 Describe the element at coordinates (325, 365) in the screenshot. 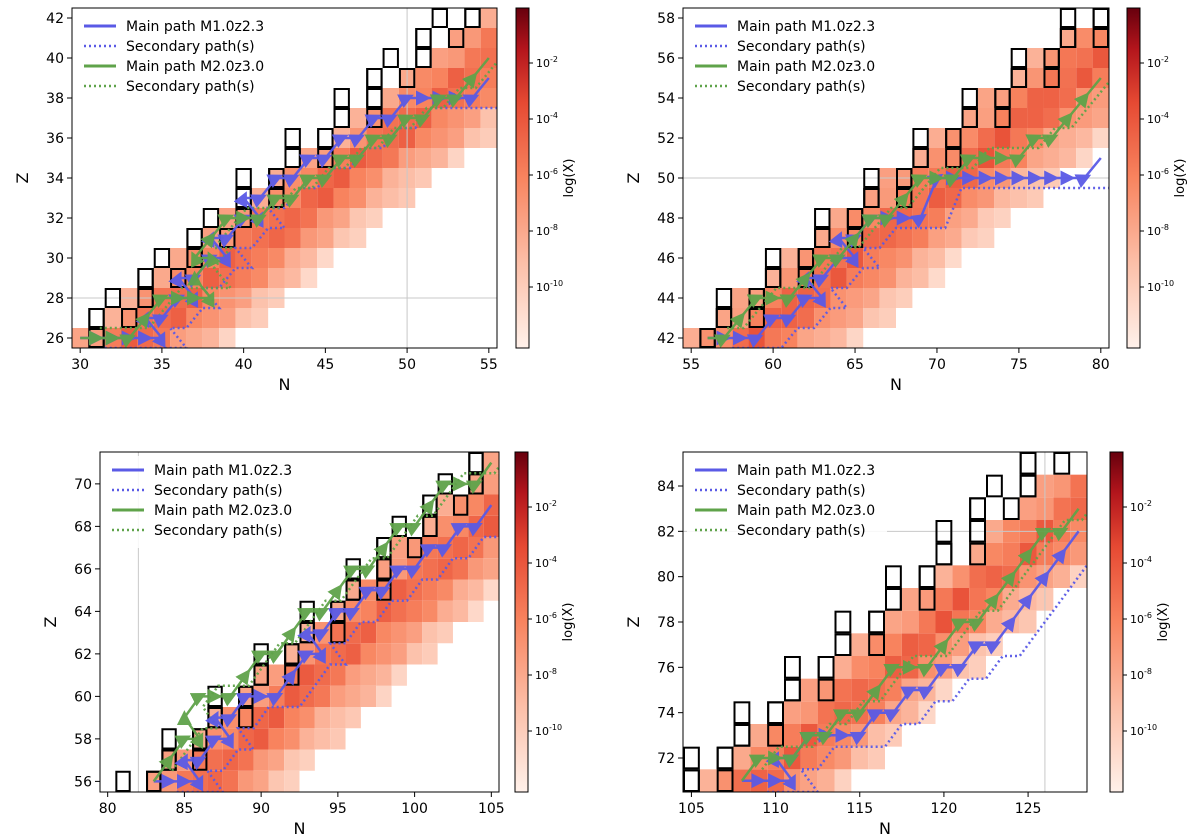

I see `x-tick-label: 45` at that location.